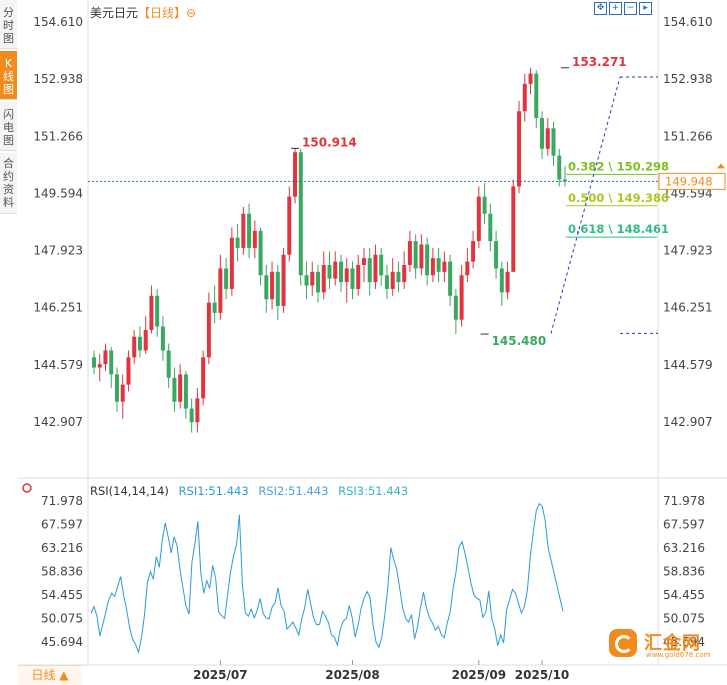 Image resolution: width=727 pixels, height=685 pixels. Describe the element at coordinates (689, 181) in the screenshot. I see `current-price-label: 149.948` at that location.